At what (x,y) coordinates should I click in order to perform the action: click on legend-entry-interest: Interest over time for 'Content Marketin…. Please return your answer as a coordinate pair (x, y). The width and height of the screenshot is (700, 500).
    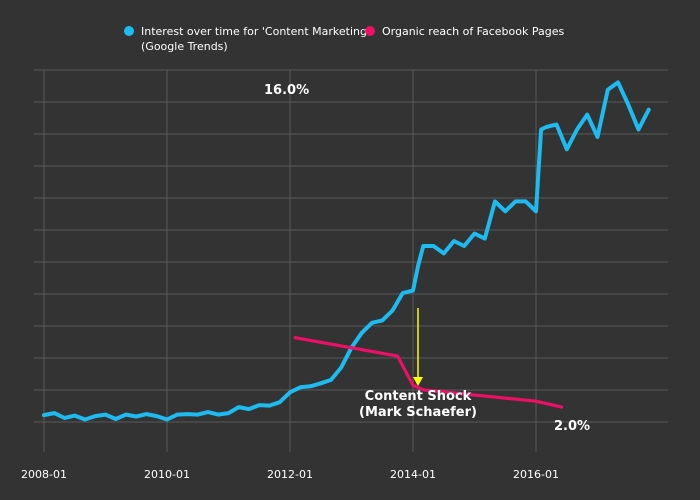
    Looking at the image, I should click on (247, 39).